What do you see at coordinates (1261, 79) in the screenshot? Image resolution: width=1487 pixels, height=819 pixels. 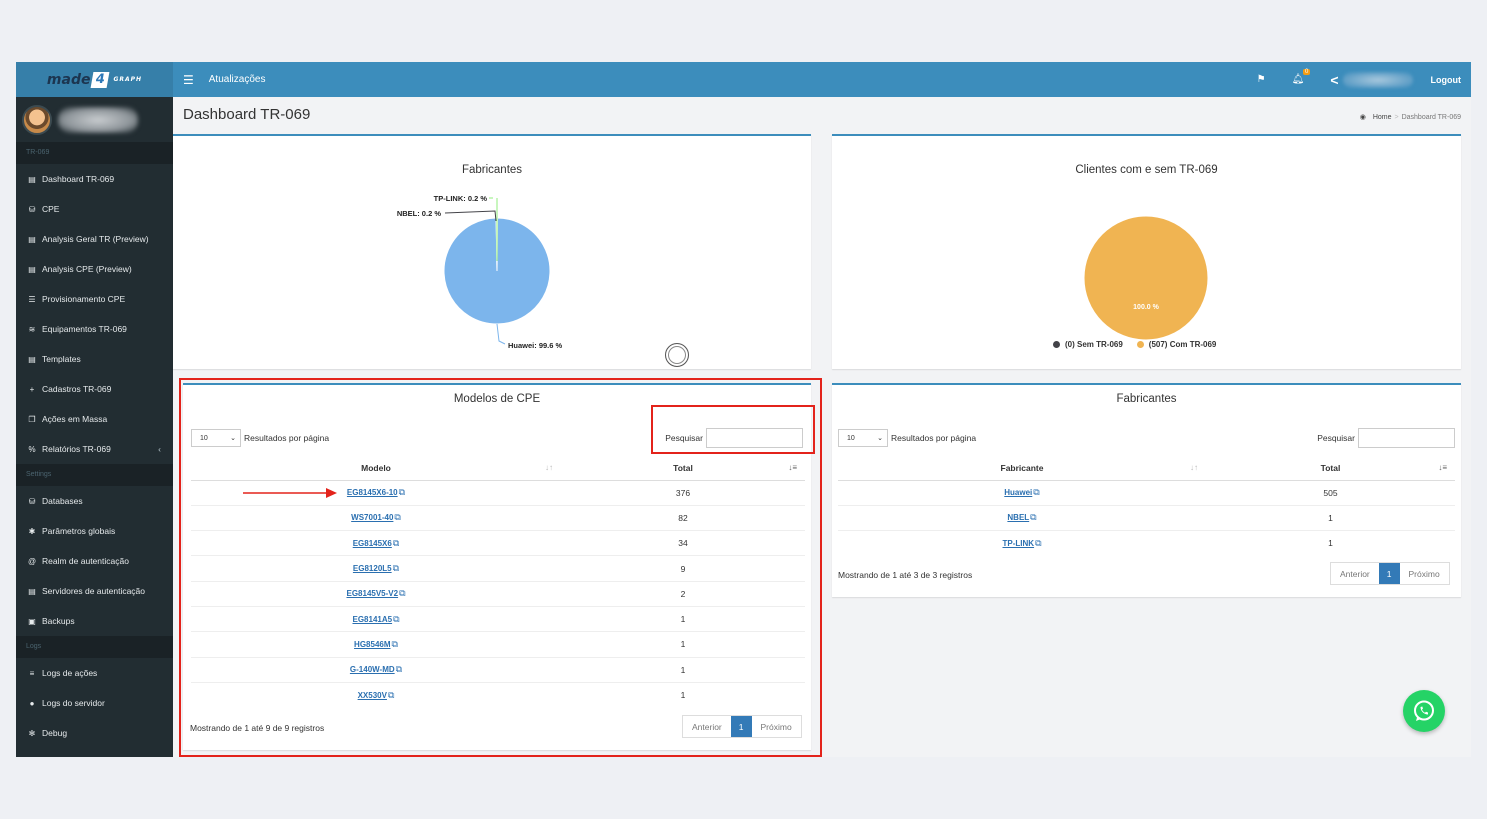 I see `flag-icon: ⚑` at bounding box center [1261, 79].